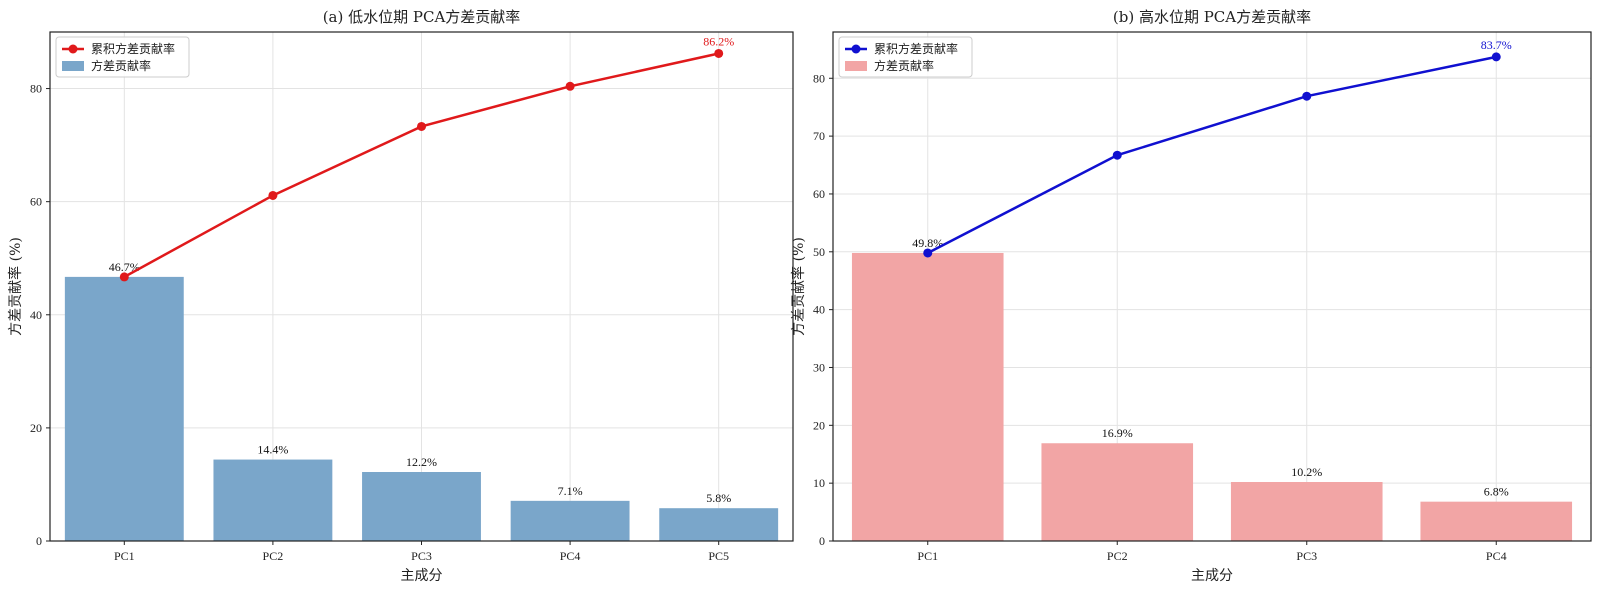 The height and width of the screenshot is (592, 1600). What do you see at coordinates (422, 17) in the screenshot?
I see `chart-title: (a) 低水位期 PCA方差贡献率` at bounding box center [422, 17].